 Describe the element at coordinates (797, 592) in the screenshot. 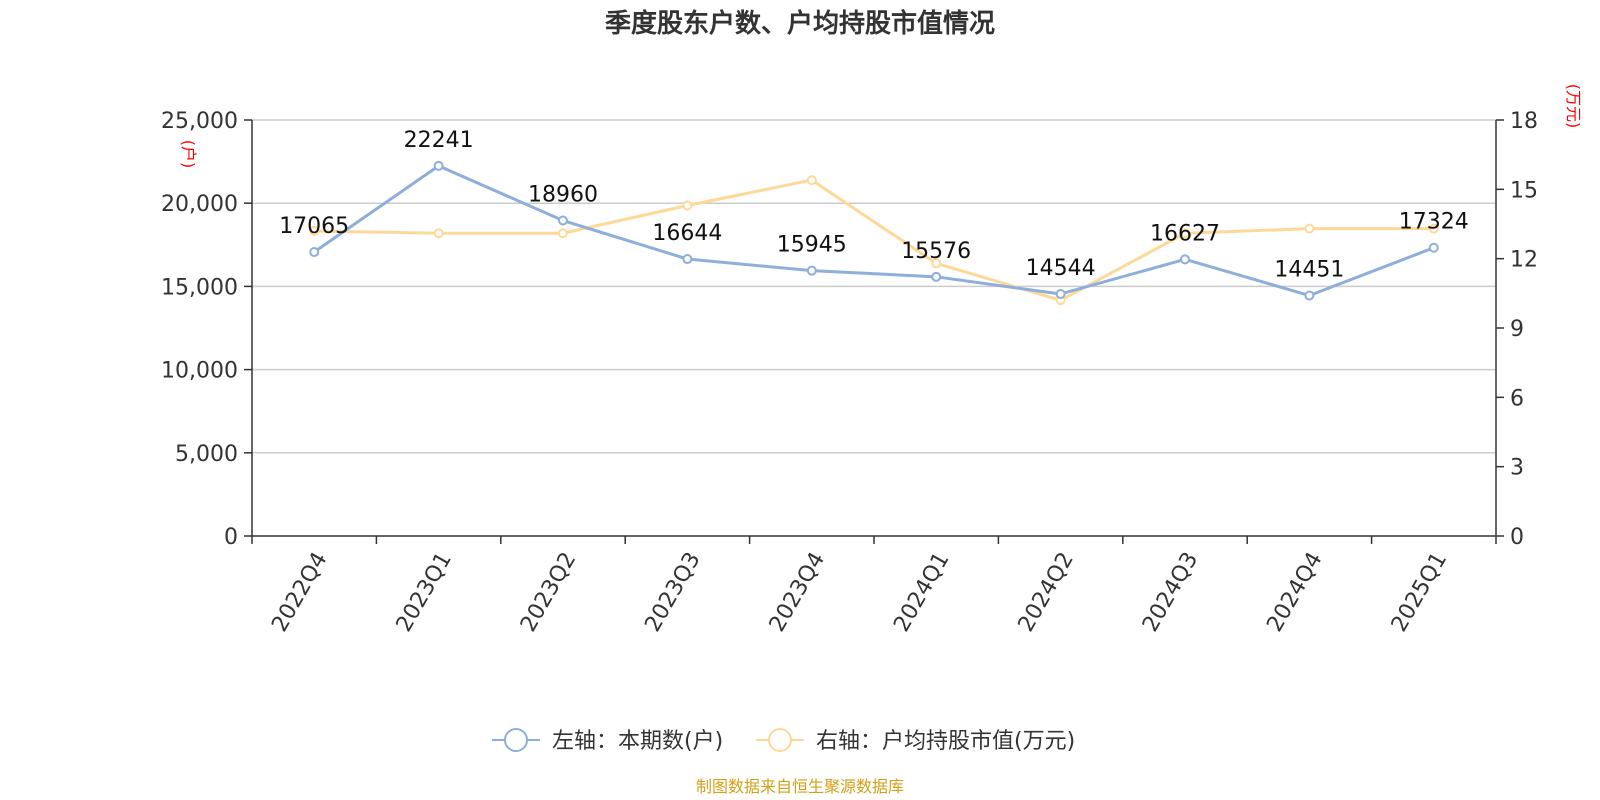

I see `x-tick-label: 2023Q4` at that location.